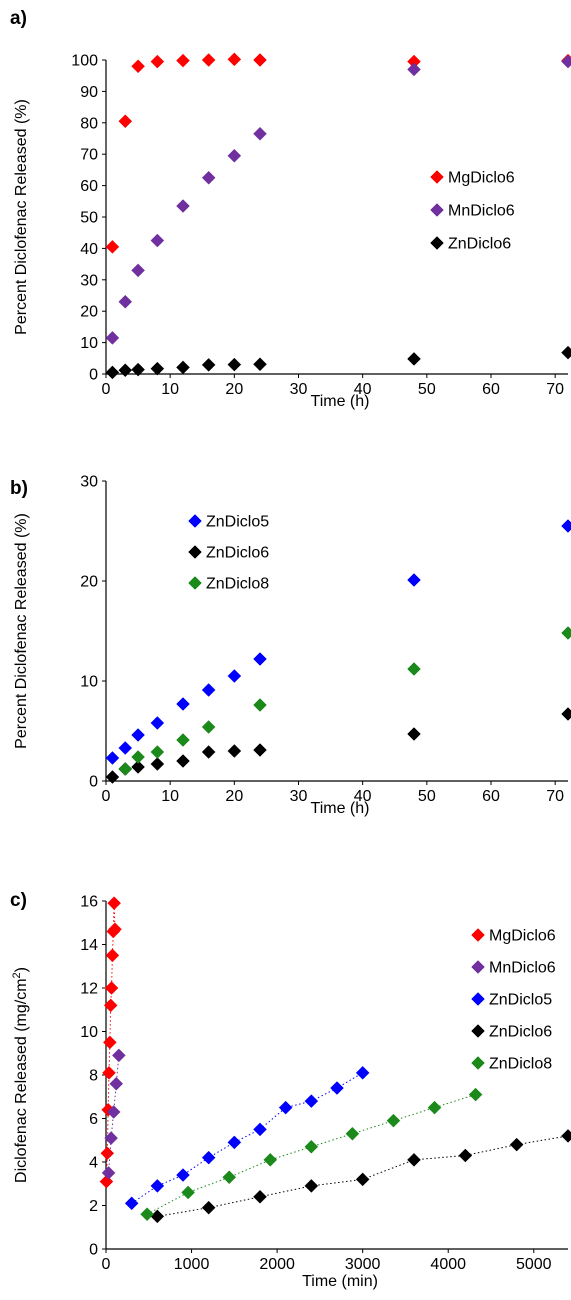 This screenshot has width=571, height=1300. I want to click on x-tick-label: 1000, so click(192, 1264).